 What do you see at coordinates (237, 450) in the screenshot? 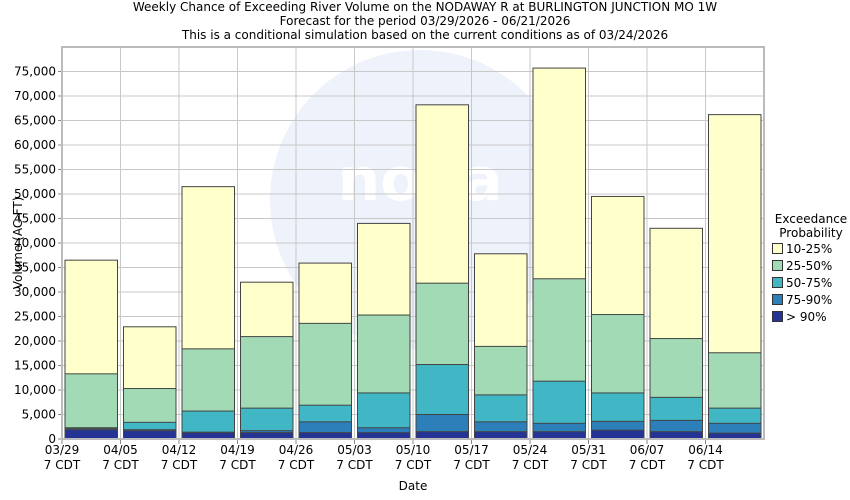
I see `x-tick-label: 04/19` at bounding box center [237, 450].